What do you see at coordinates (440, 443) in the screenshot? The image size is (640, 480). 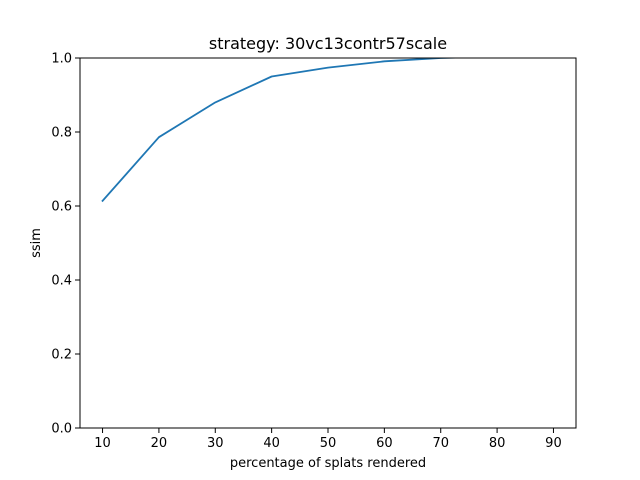 I see `x-tick-label: 70` at bounding box center [440, 443].